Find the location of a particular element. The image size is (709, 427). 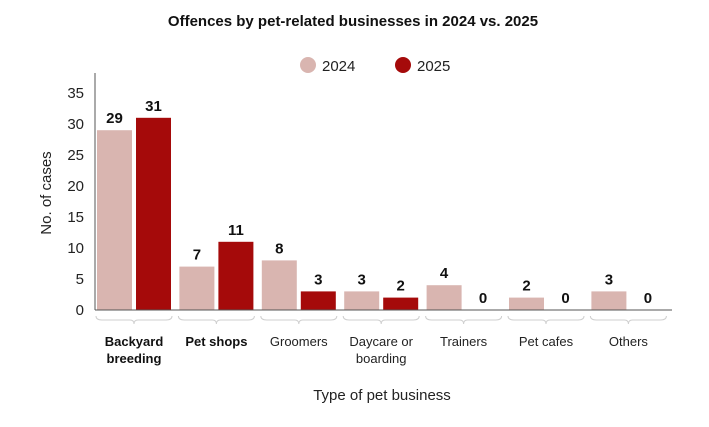

data-label-2024: 8 is located at coordinates (279, 248).